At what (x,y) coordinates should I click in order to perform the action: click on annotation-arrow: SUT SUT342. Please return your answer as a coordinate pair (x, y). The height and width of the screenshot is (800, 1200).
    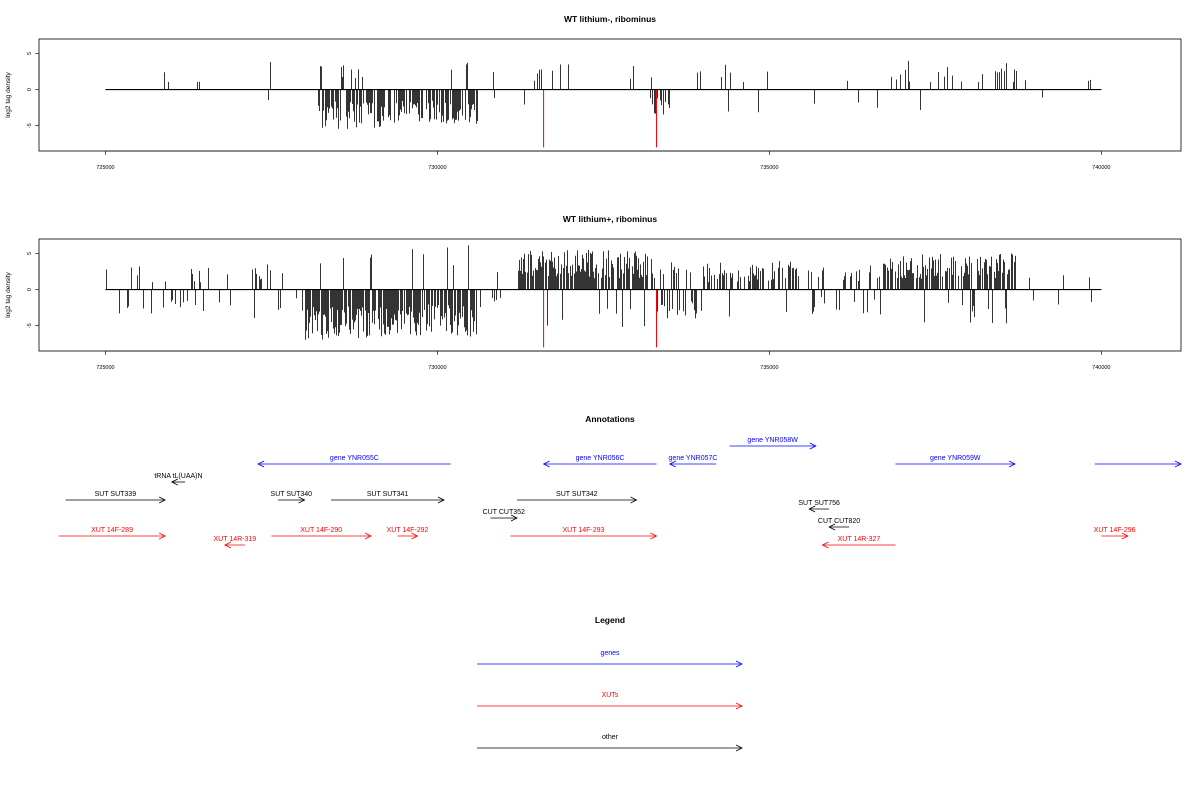
    Looking at the image, I should click on (577, 497).